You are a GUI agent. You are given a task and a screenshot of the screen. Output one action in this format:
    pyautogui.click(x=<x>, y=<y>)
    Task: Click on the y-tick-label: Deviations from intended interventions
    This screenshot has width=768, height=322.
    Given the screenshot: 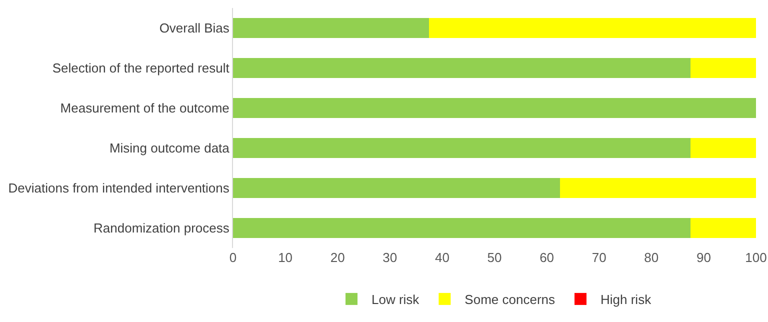 What is the action you would take?
    pyautogui.click(x=119, y=188)
    